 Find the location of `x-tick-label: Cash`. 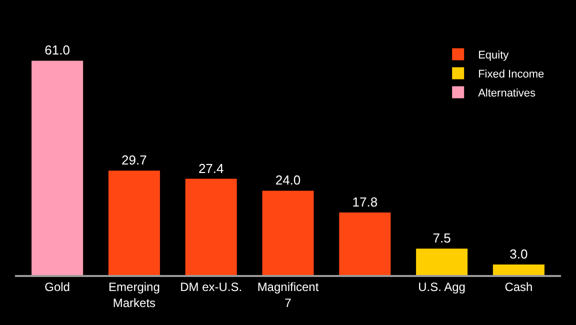

x-tick-label: Cash is located at coordinates (518, 287).